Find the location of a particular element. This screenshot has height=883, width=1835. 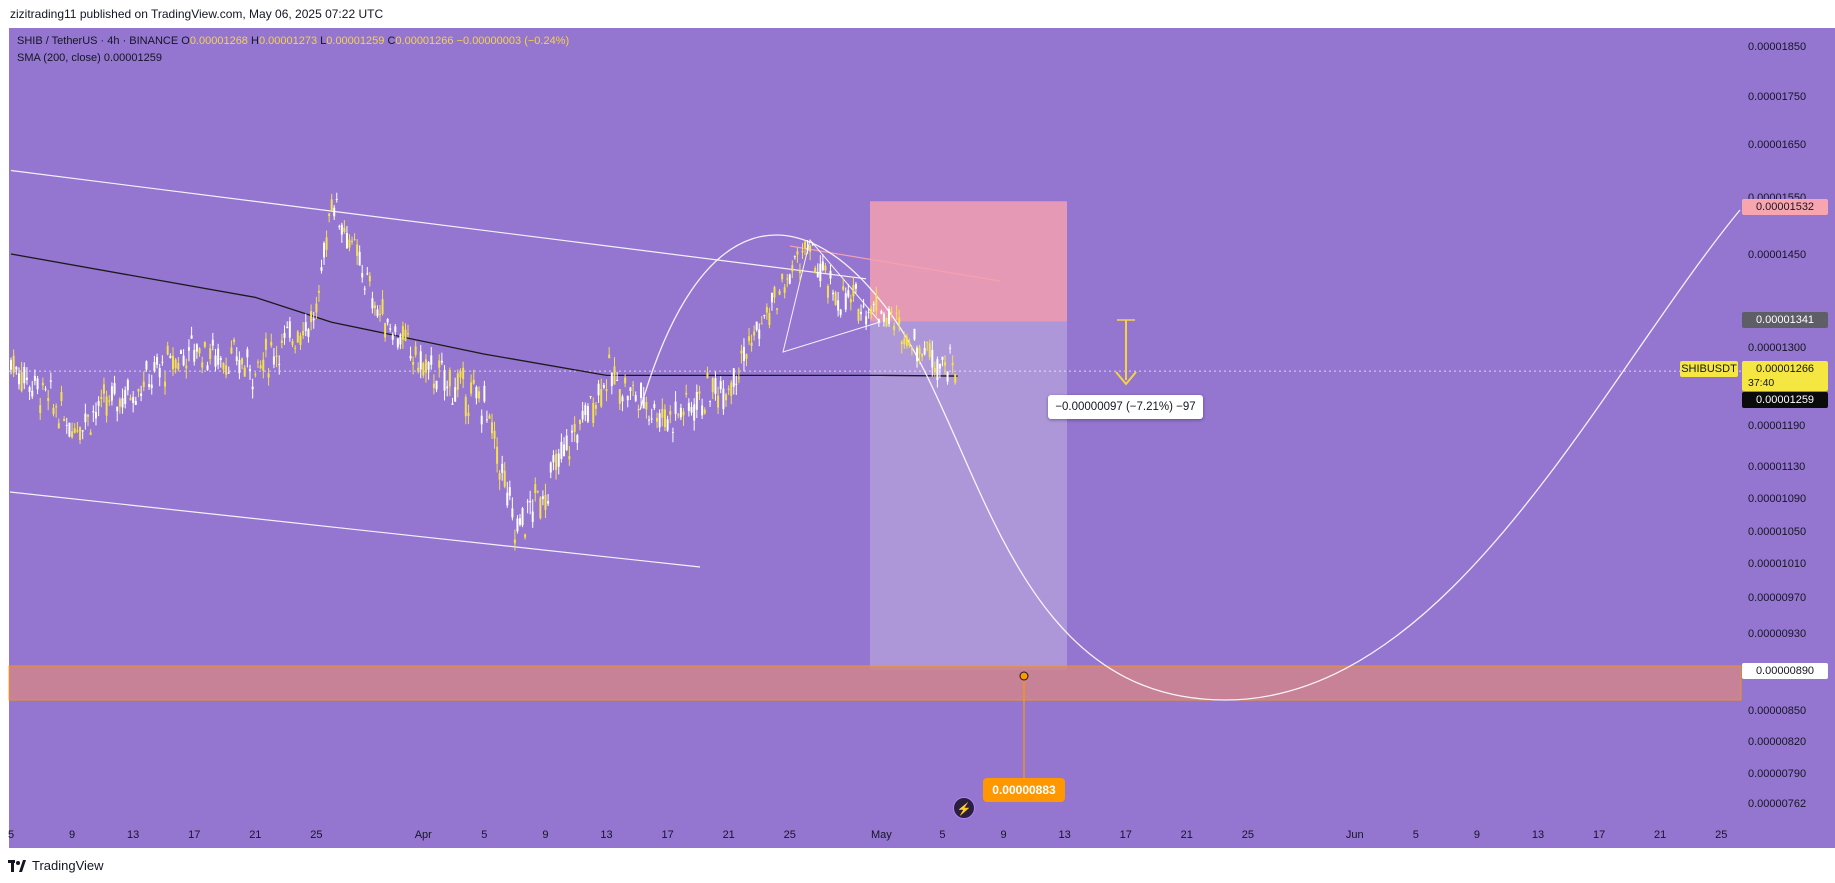

support-zone is located at coordinates (875, 683).